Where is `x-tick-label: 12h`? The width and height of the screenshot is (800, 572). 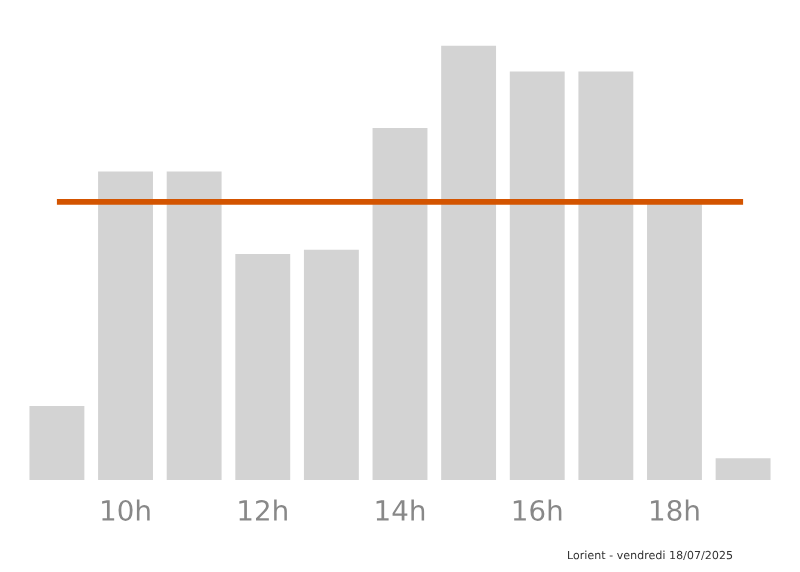
x-tick-label: 12h is located at coordinates (263, 510).